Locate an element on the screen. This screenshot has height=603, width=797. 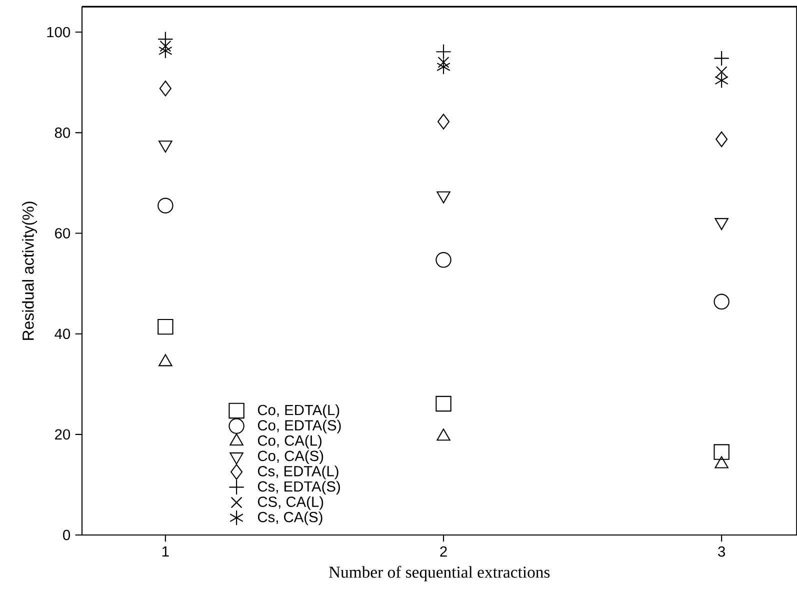
x-tick-label: 2 is located at coordinates (443, 551).